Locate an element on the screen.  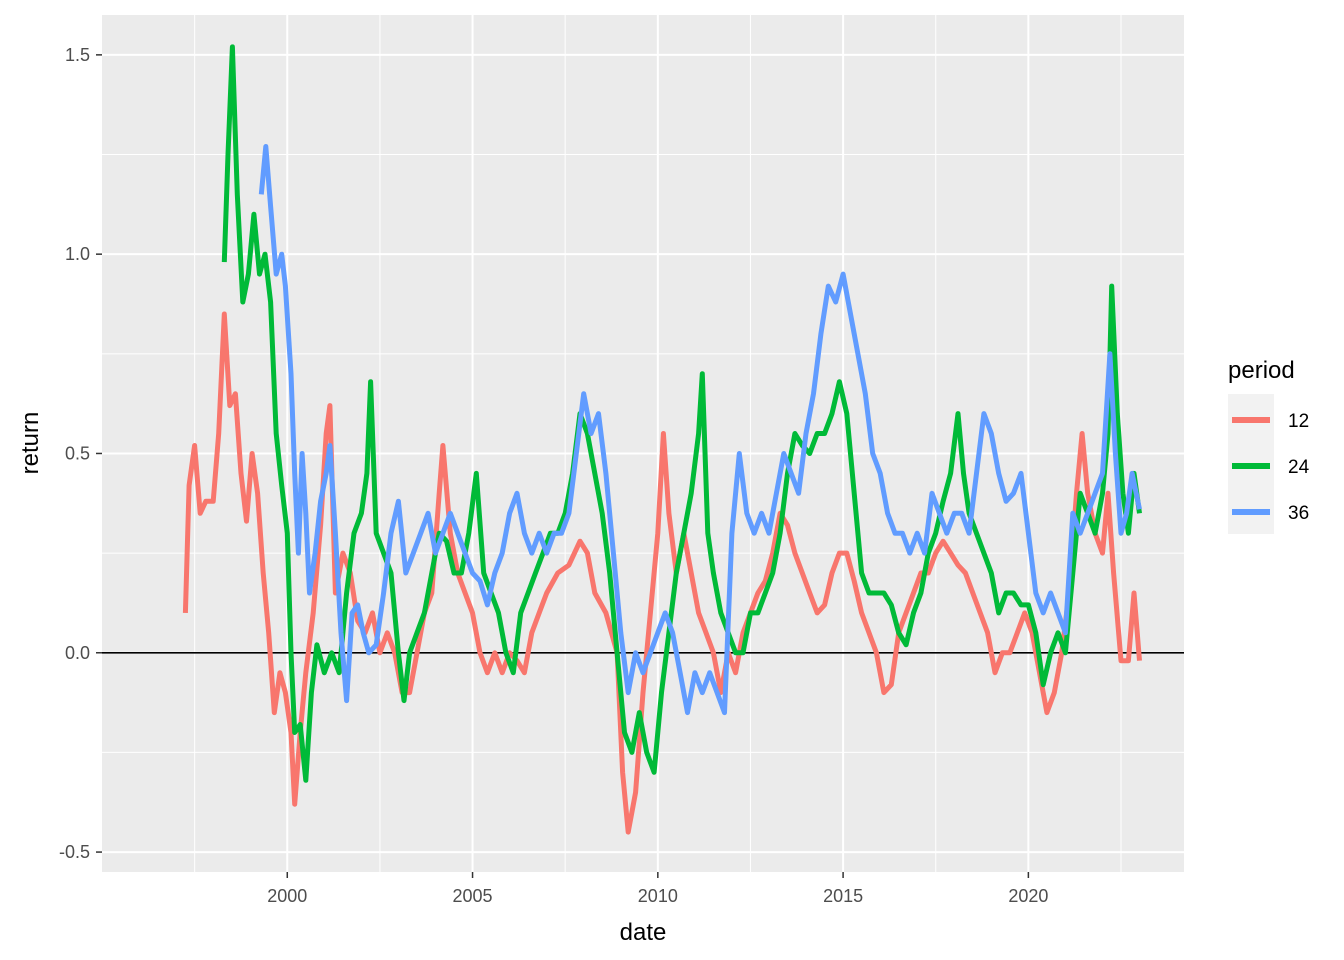
x-tick-label: 2015 is located at coordinates (843, 896).